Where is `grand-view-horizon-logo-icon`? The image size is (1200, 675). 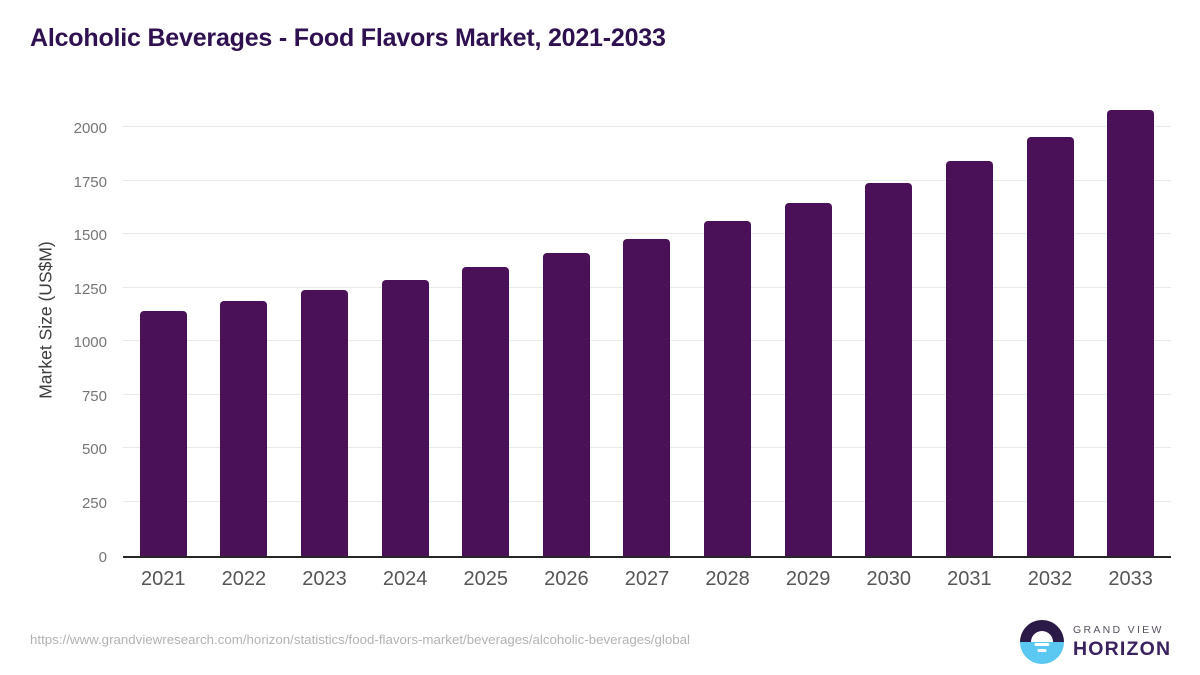 grand-view-horizon-logo-icon is located at coordinates (1042, 642).